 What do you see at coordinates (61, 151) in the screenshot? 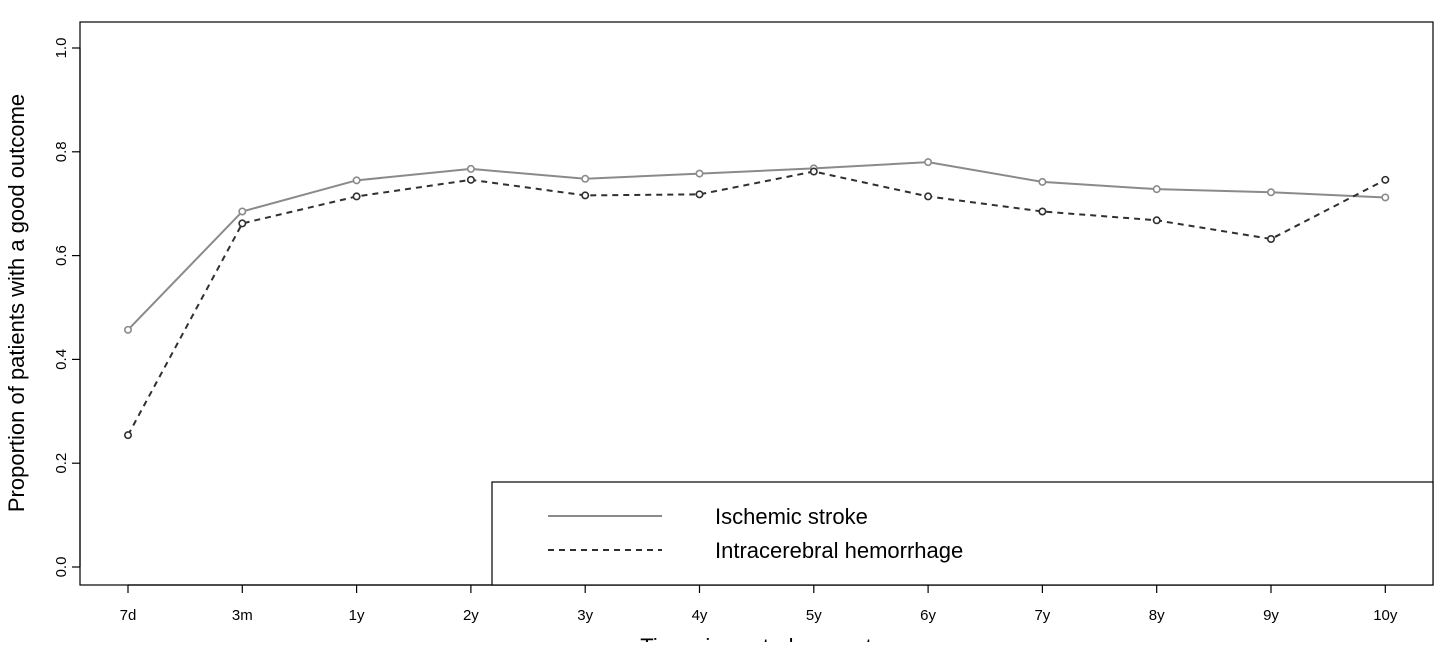
I see `y-tick-label: 0.8` at bounding box center [61, 151].